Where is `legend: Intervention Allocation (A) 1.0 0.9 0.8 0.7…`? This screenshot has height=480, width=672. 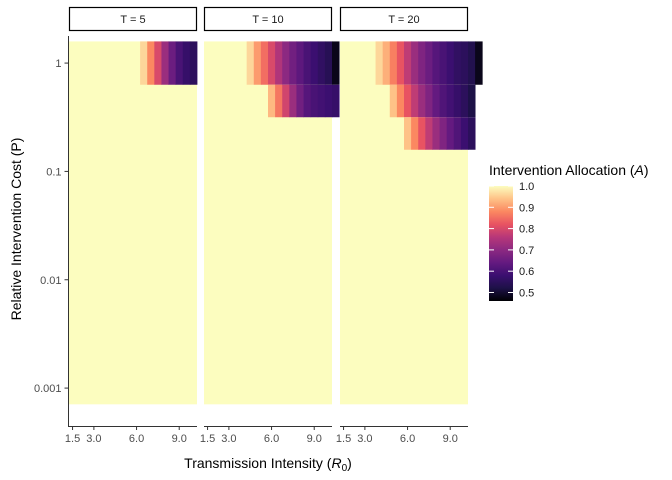 legend: Intervention Allocation (A) 1.0 0.9 0.8 0.7… is located at coordinates (569, 231).